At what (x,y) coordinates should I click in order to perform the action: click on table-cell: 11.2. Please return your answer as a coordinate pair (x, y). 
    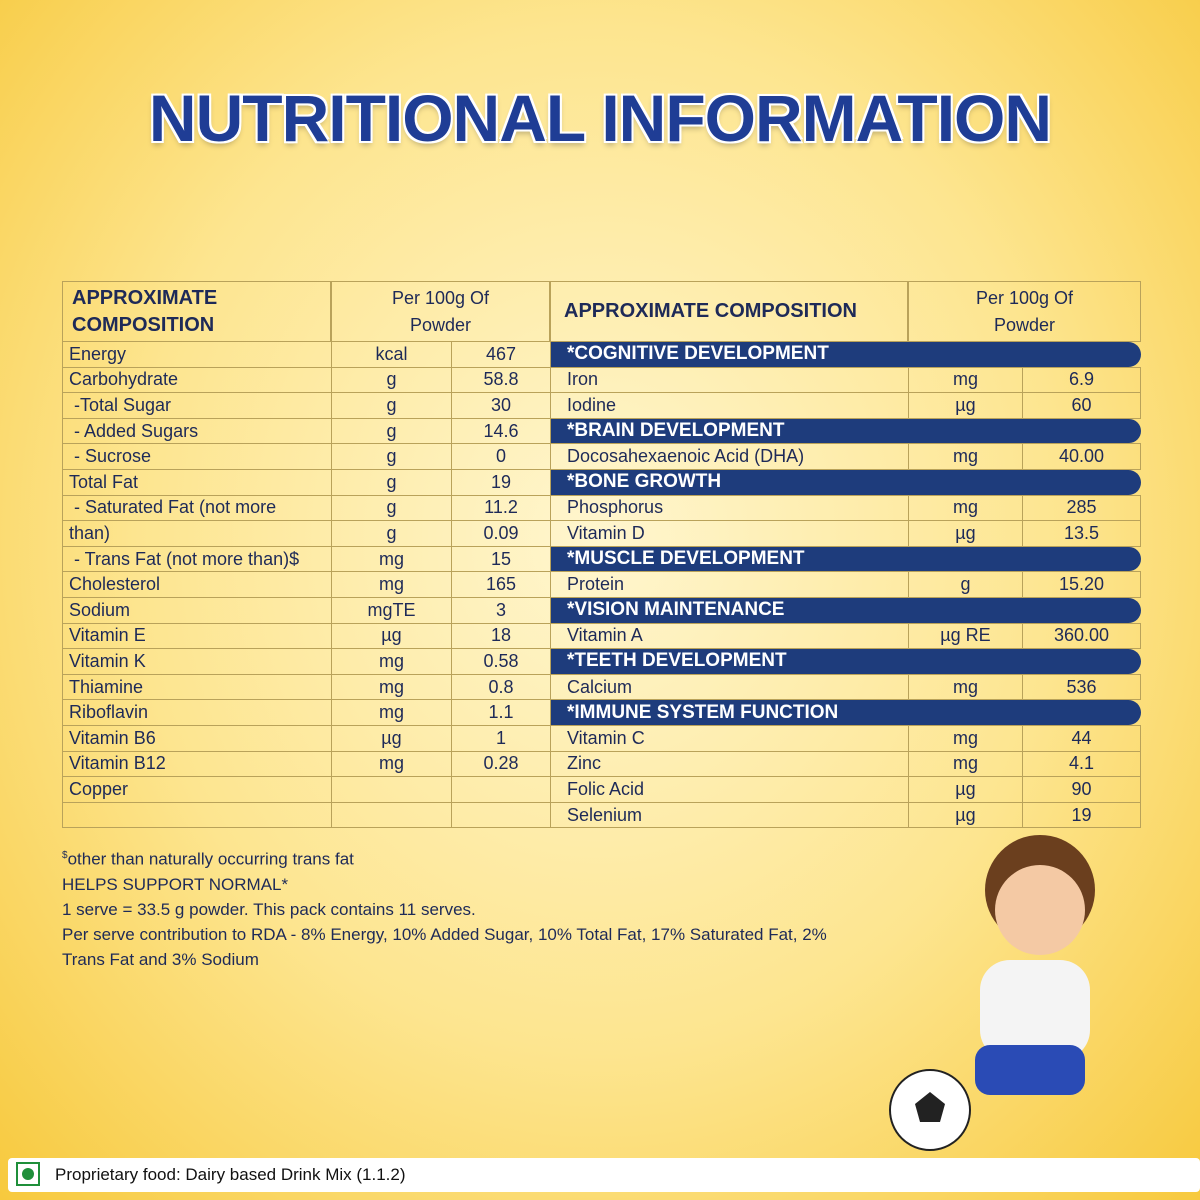
    Looking at the image, I should click on (501, 508).